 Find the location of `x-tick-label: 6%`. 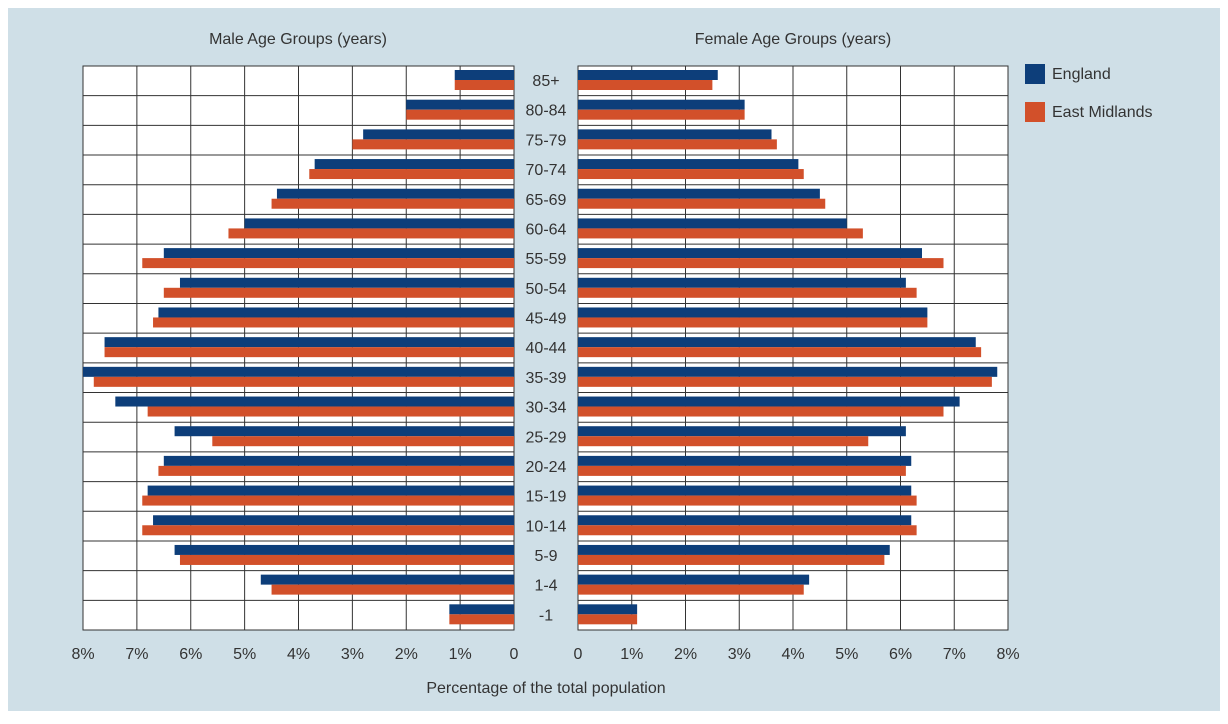

x-tick-label: 6% is located at coordinates (190, 654).